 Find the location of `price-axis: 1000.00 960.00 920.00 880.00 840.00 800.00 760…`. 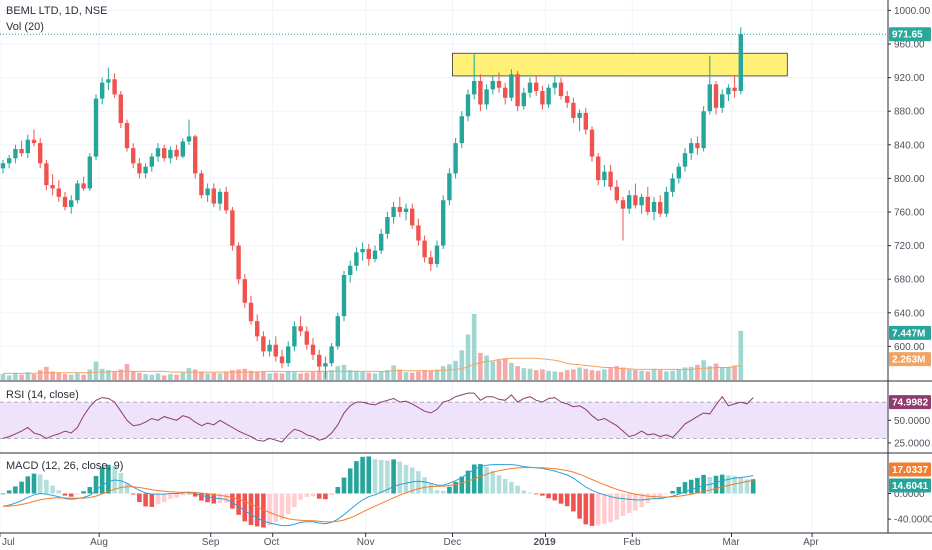

price-axis: 1000.00 960.00 920.00 880.00 840.00 800.00 760… is located at coordinates (910, 266).